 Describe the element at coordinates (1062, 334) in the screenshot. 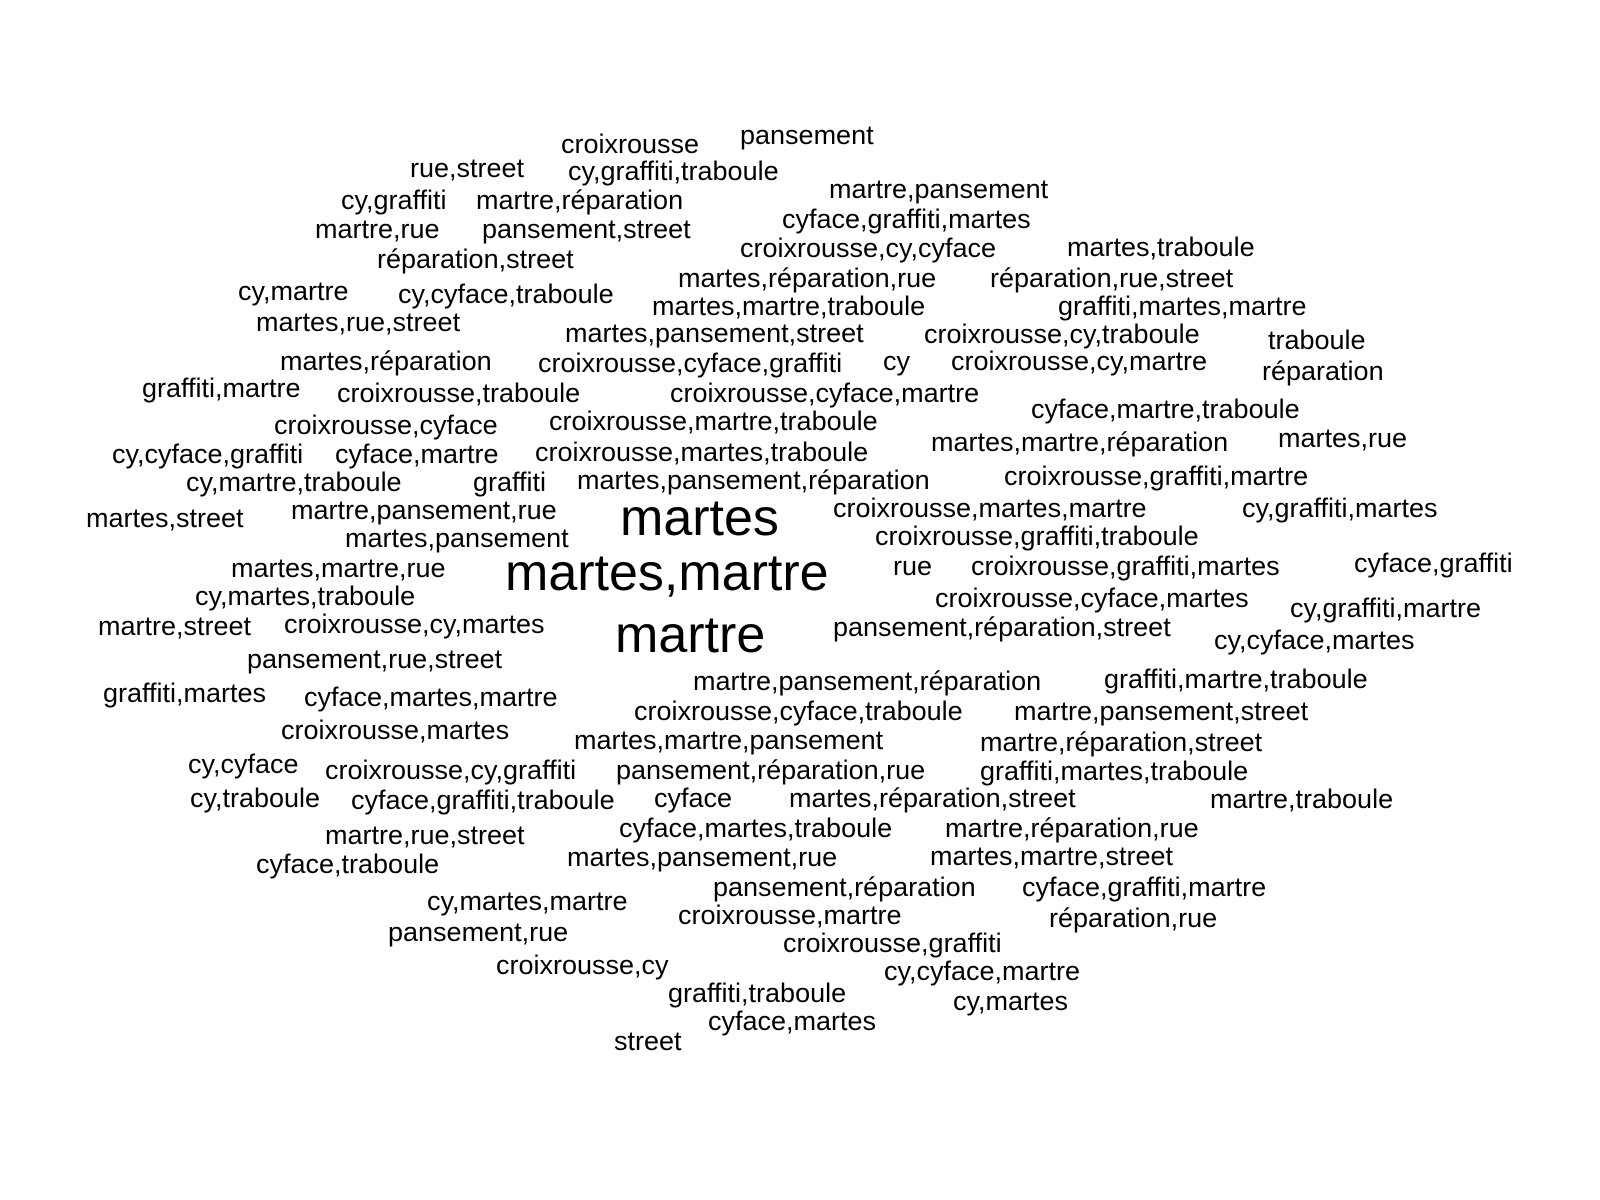

I see `cloud-word: croixrousse,cy,traboule` at that location.